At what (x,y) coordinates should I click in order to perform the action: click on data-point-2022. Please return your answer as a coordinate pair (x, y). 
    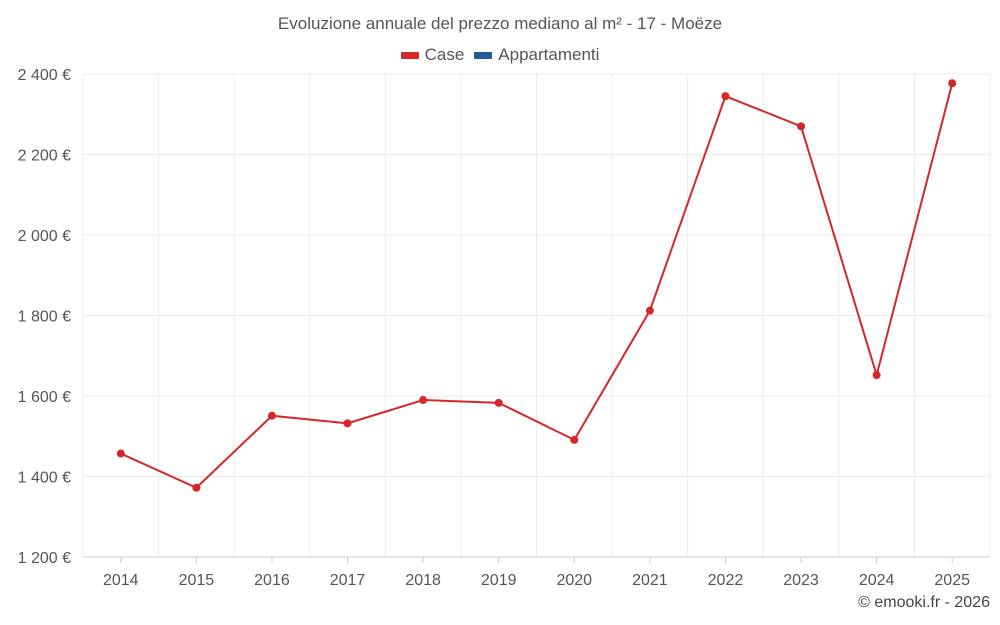
    Looking at the image, I should click on (725, 96).